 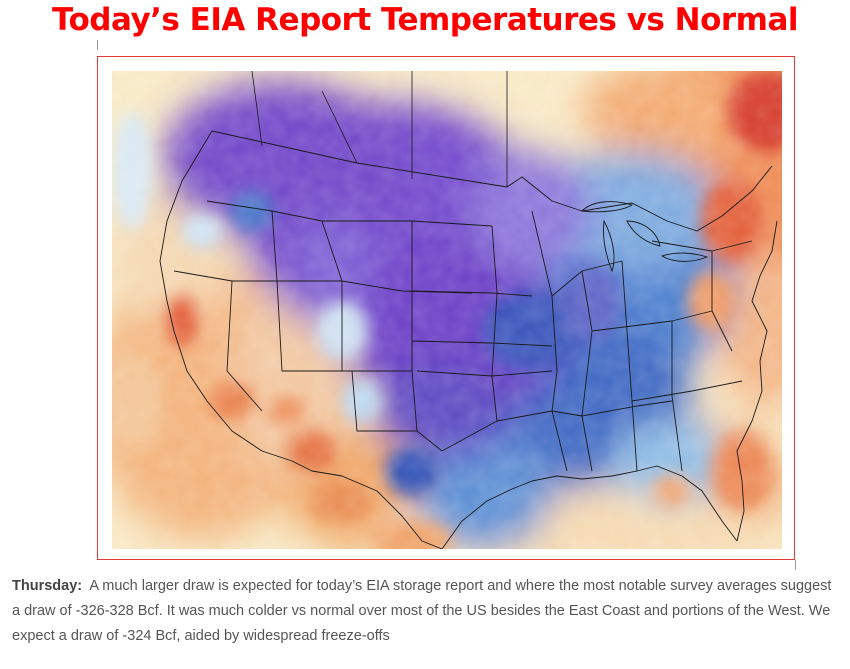 What do you see at coordinates (645, 237) in the screenshot?
I see `great-lakes` at bounding box center [645, 237].